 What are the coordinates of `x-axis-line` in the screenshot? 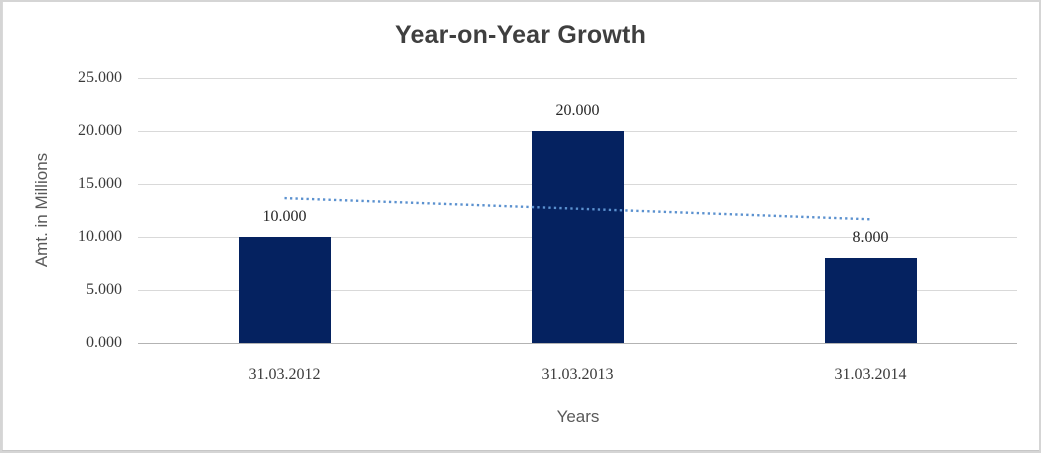 It's located at (577, 343).